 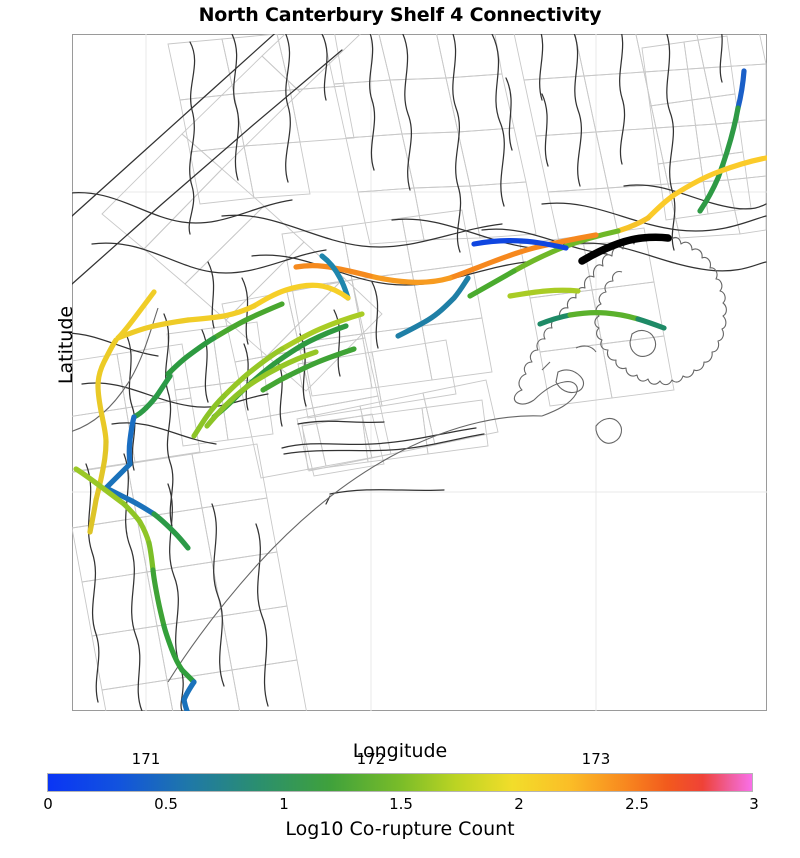 I want to click on fault-west-yellow-up, so click(x=136, y=315).